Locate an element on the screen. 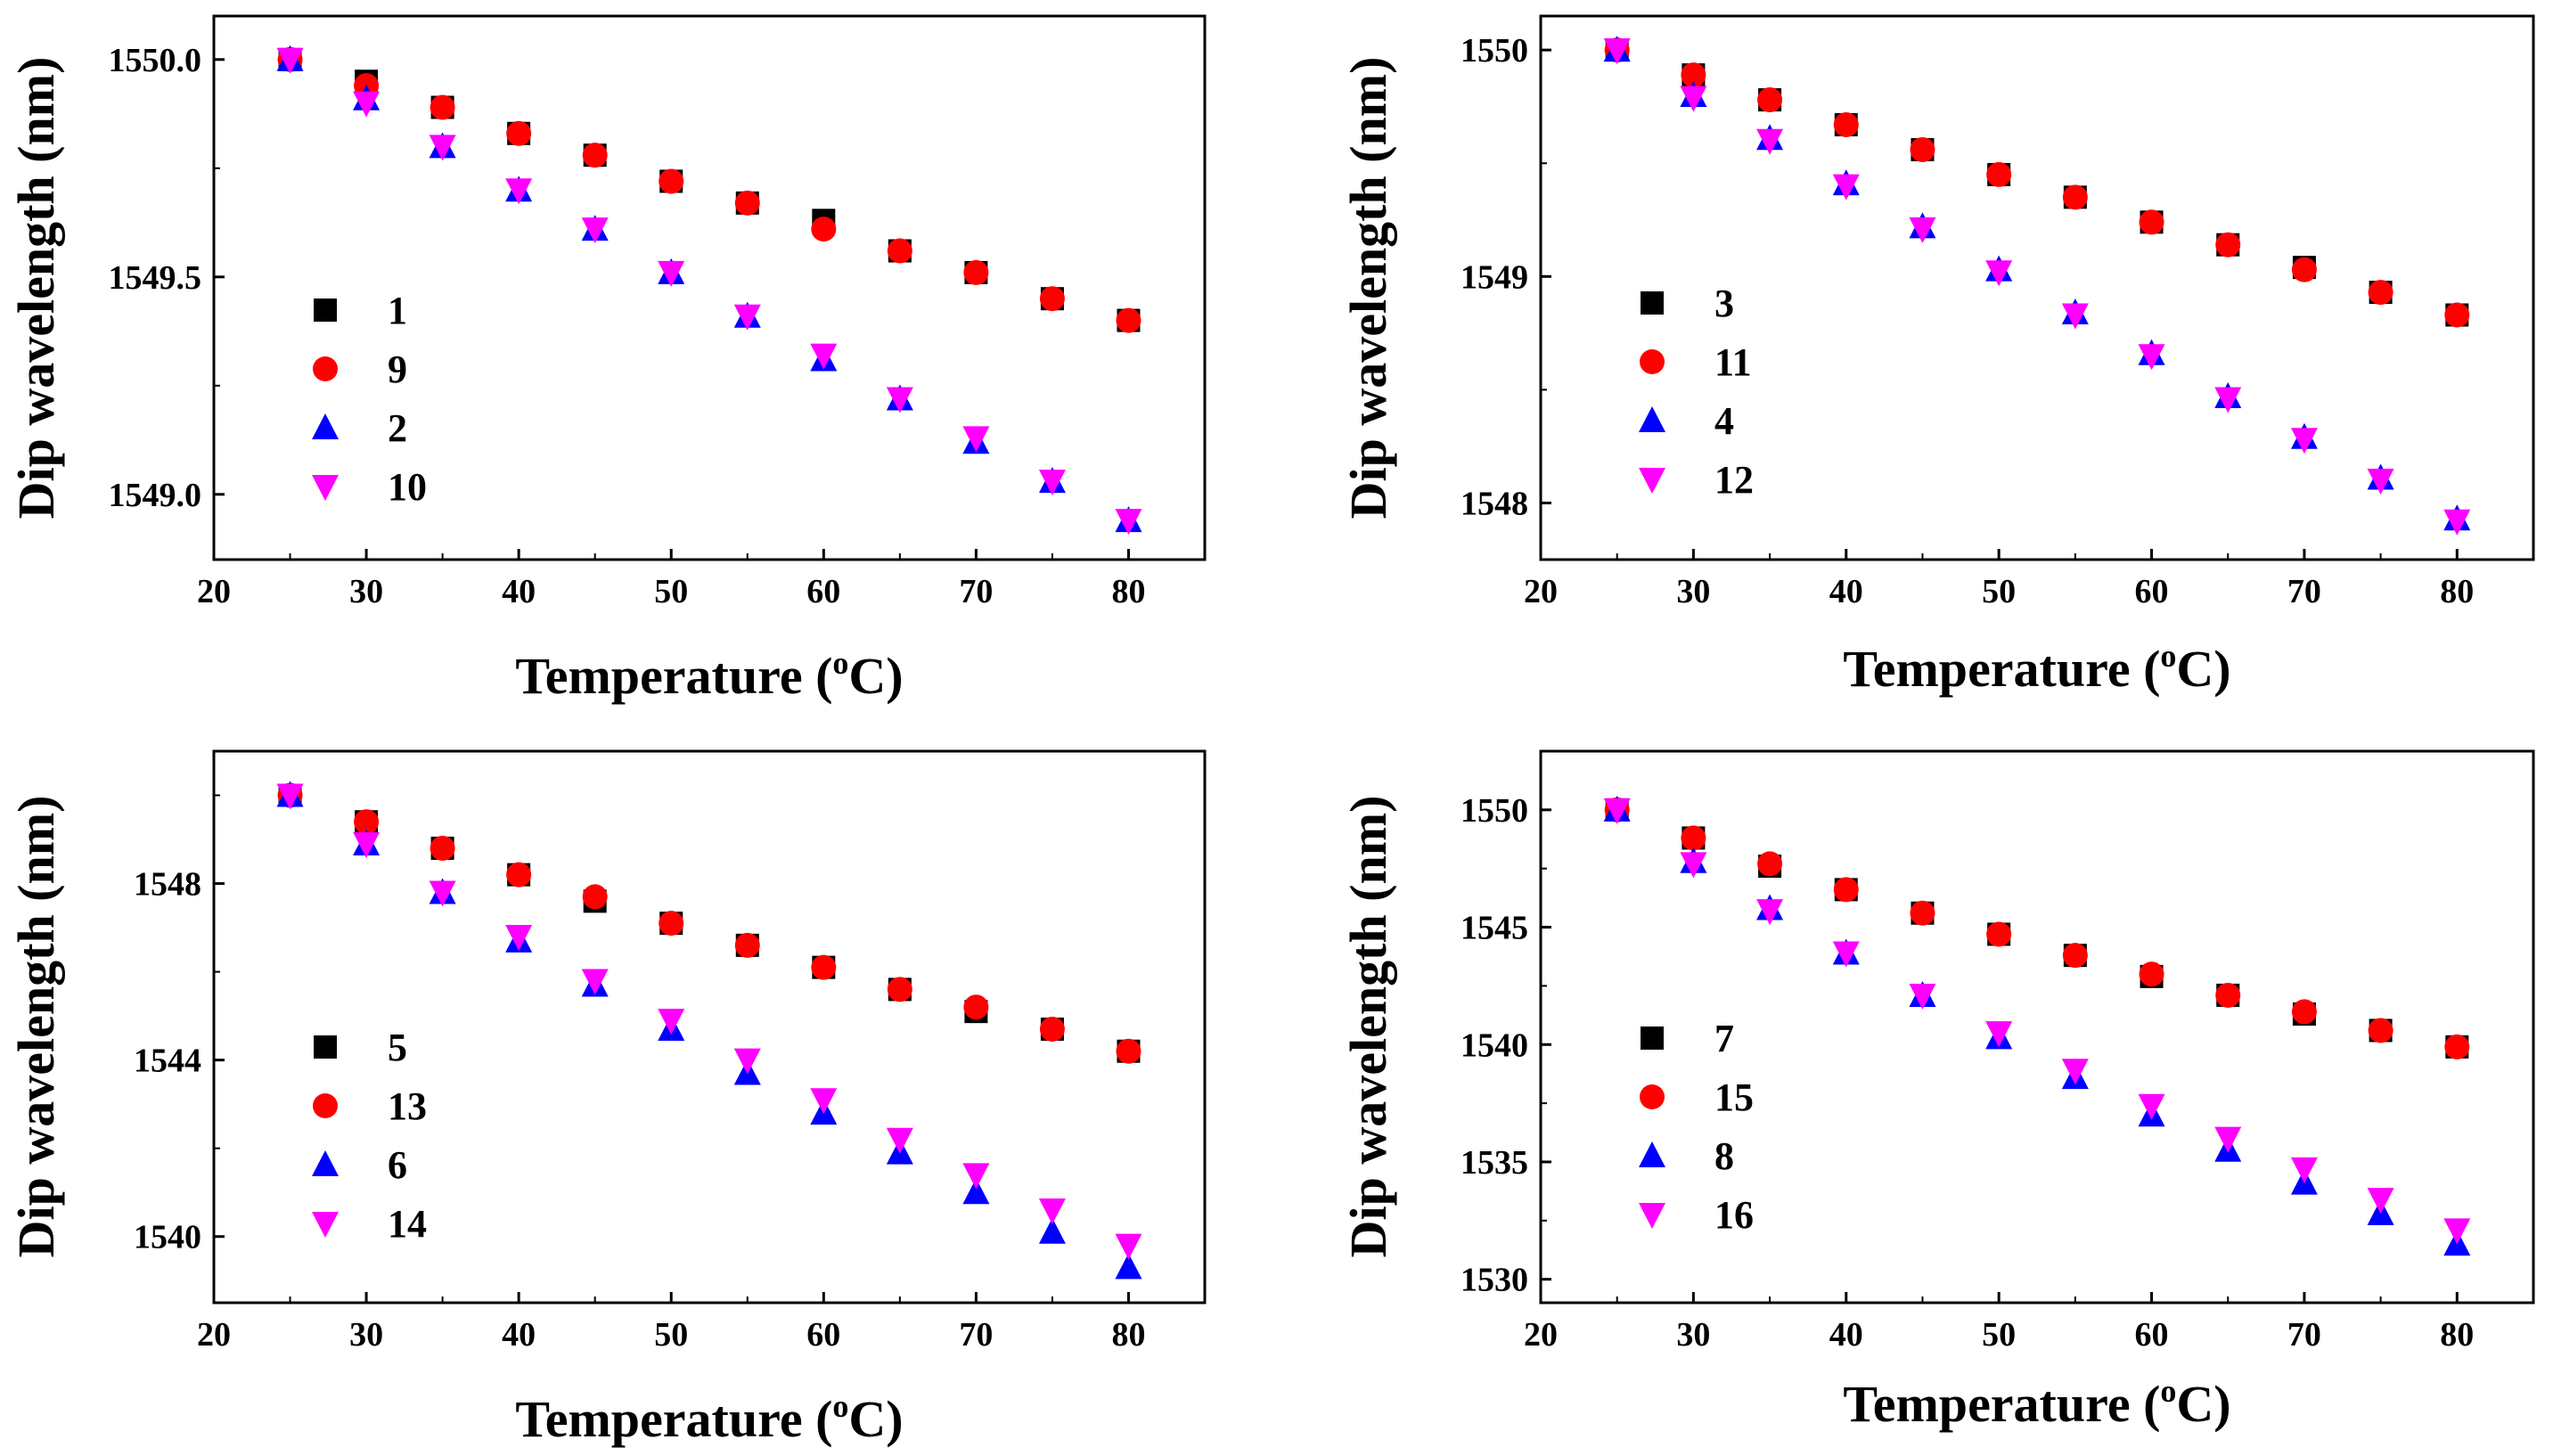 The width and height of the screenshot is (2553, 1456). legend-label: 7 is located at coordinates (1724, 1038).